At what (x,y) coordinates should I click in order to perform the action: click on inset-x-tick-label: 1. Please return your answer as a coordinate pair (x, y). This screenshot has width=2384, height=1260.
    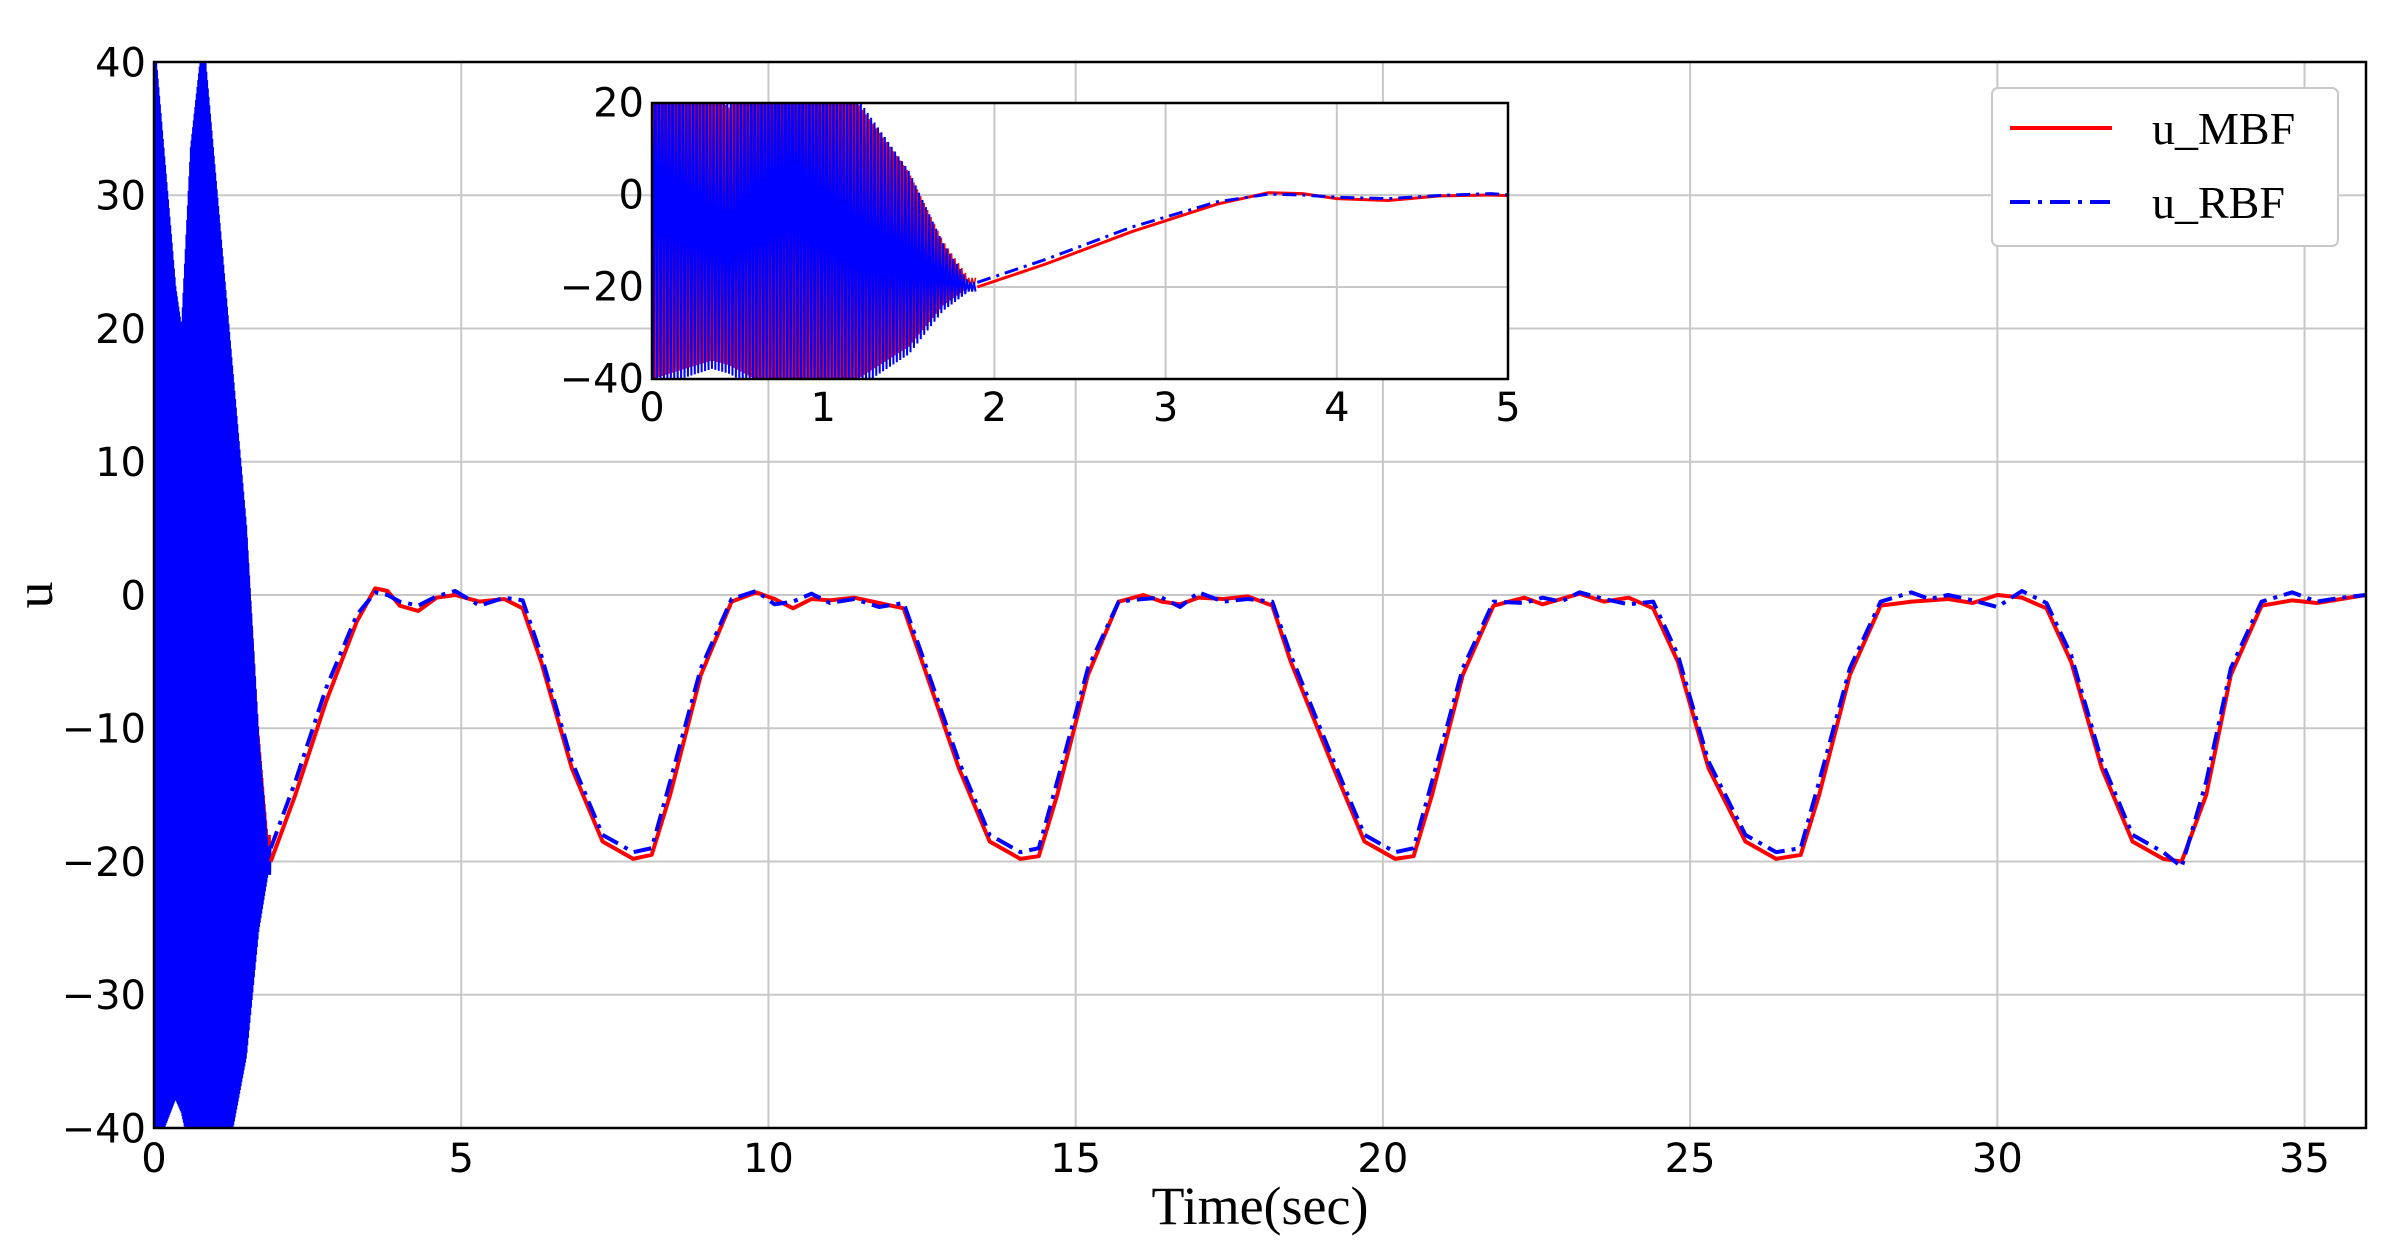
    Looking at the image, I should click on (822, 408).